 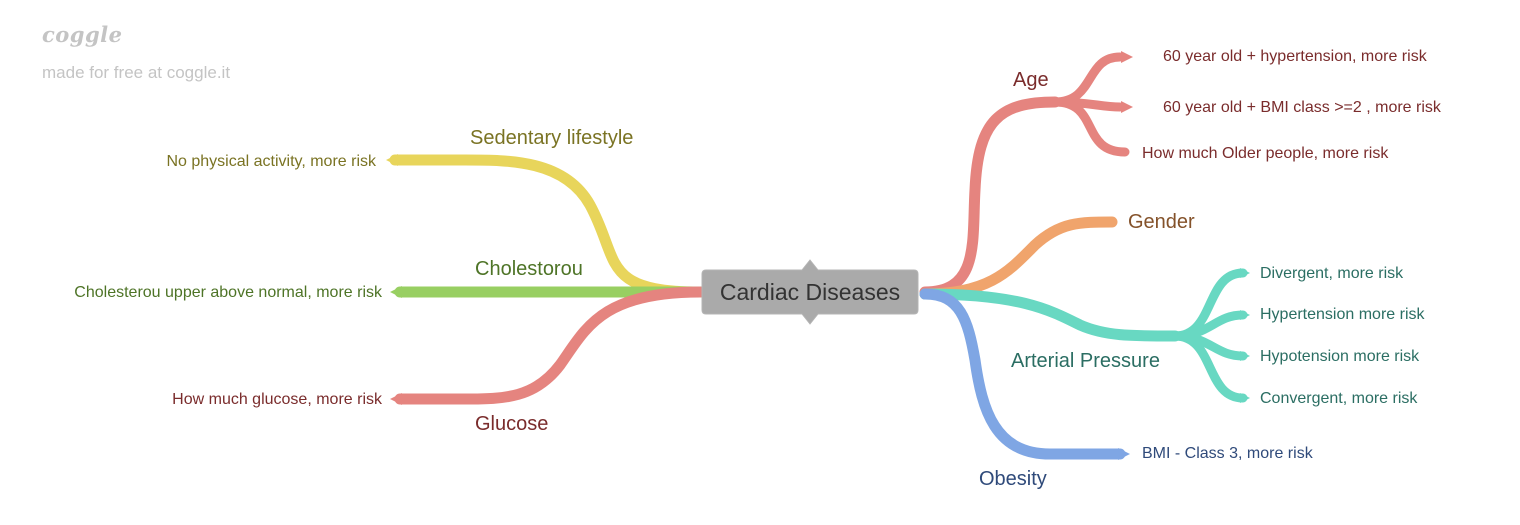 I want to click on leaf-age-2: 60 year old + BMI class >=2 , more risk, so click(x=1302, y=107).